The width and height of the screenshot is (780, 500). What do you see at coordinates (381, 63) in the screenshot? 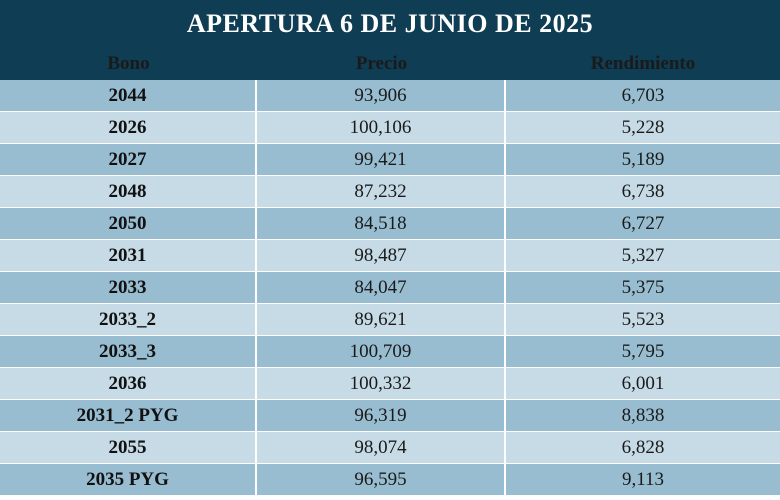
I see `header-precio: Precio` at bounding box center [381, 63].